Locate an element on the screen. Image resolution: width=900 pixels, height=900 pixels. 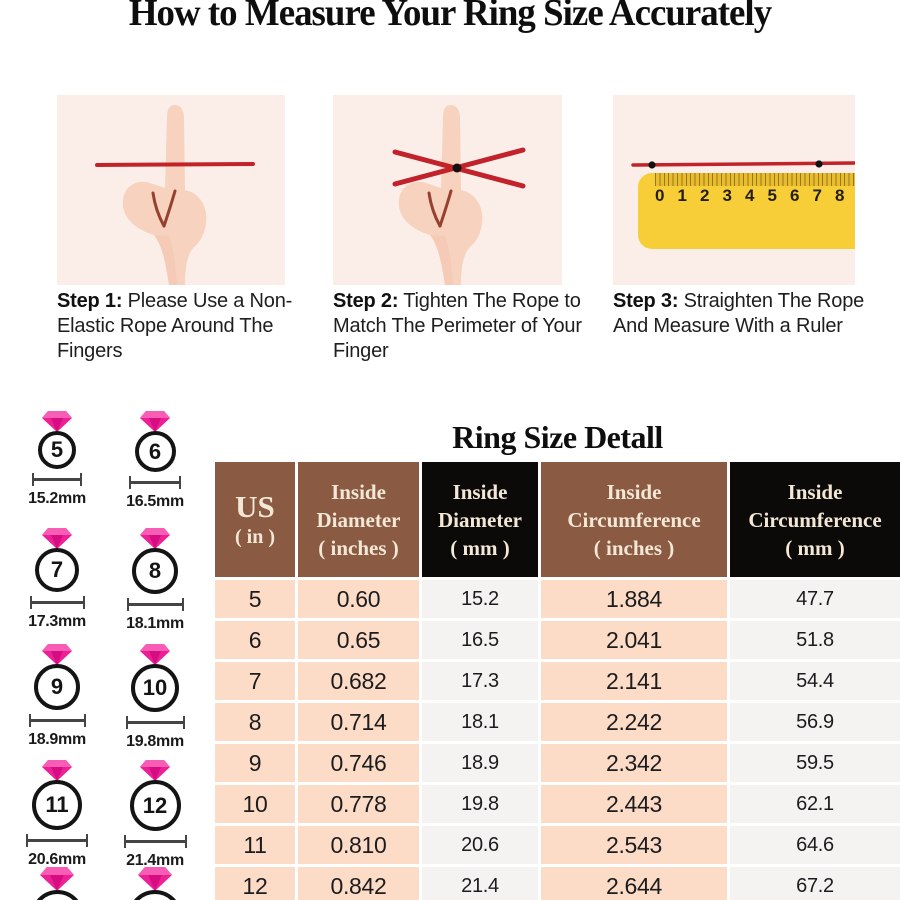
table-cell: 54.4 is located at coordinates (815, 681).